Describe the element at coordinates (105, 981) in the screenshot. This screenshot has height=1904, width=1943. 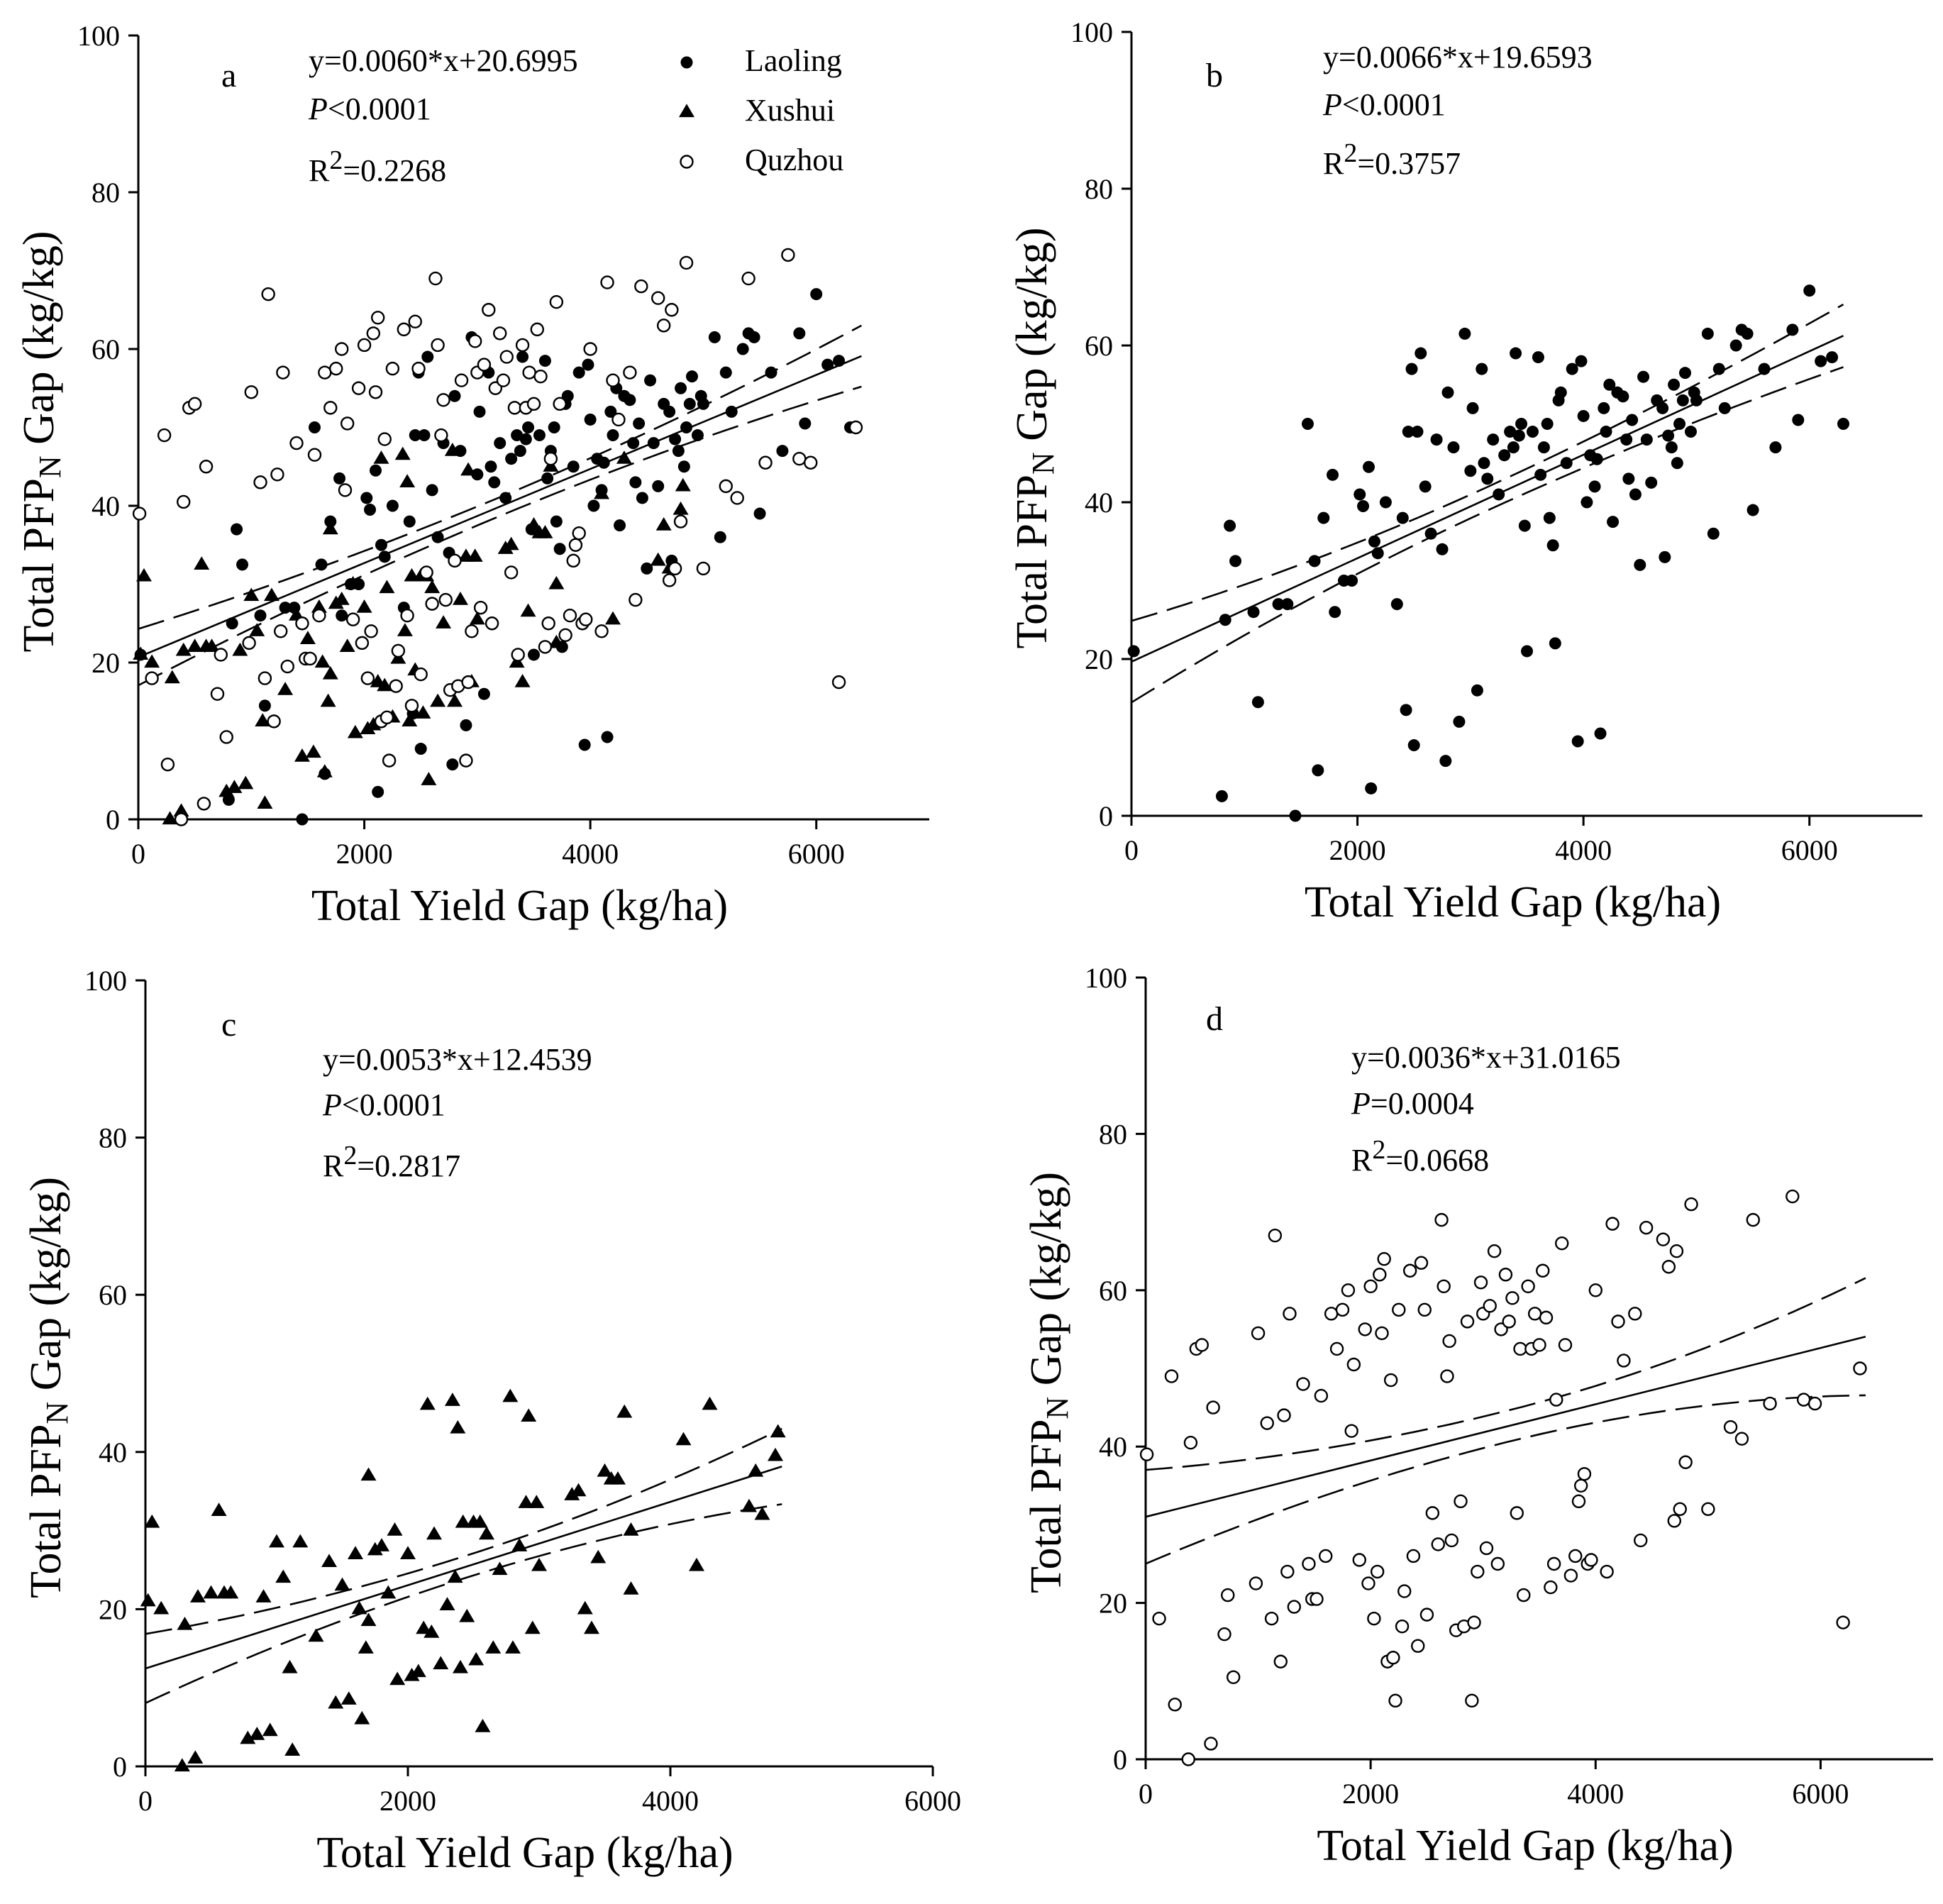
I see `y-tick-label: 100` at that location.